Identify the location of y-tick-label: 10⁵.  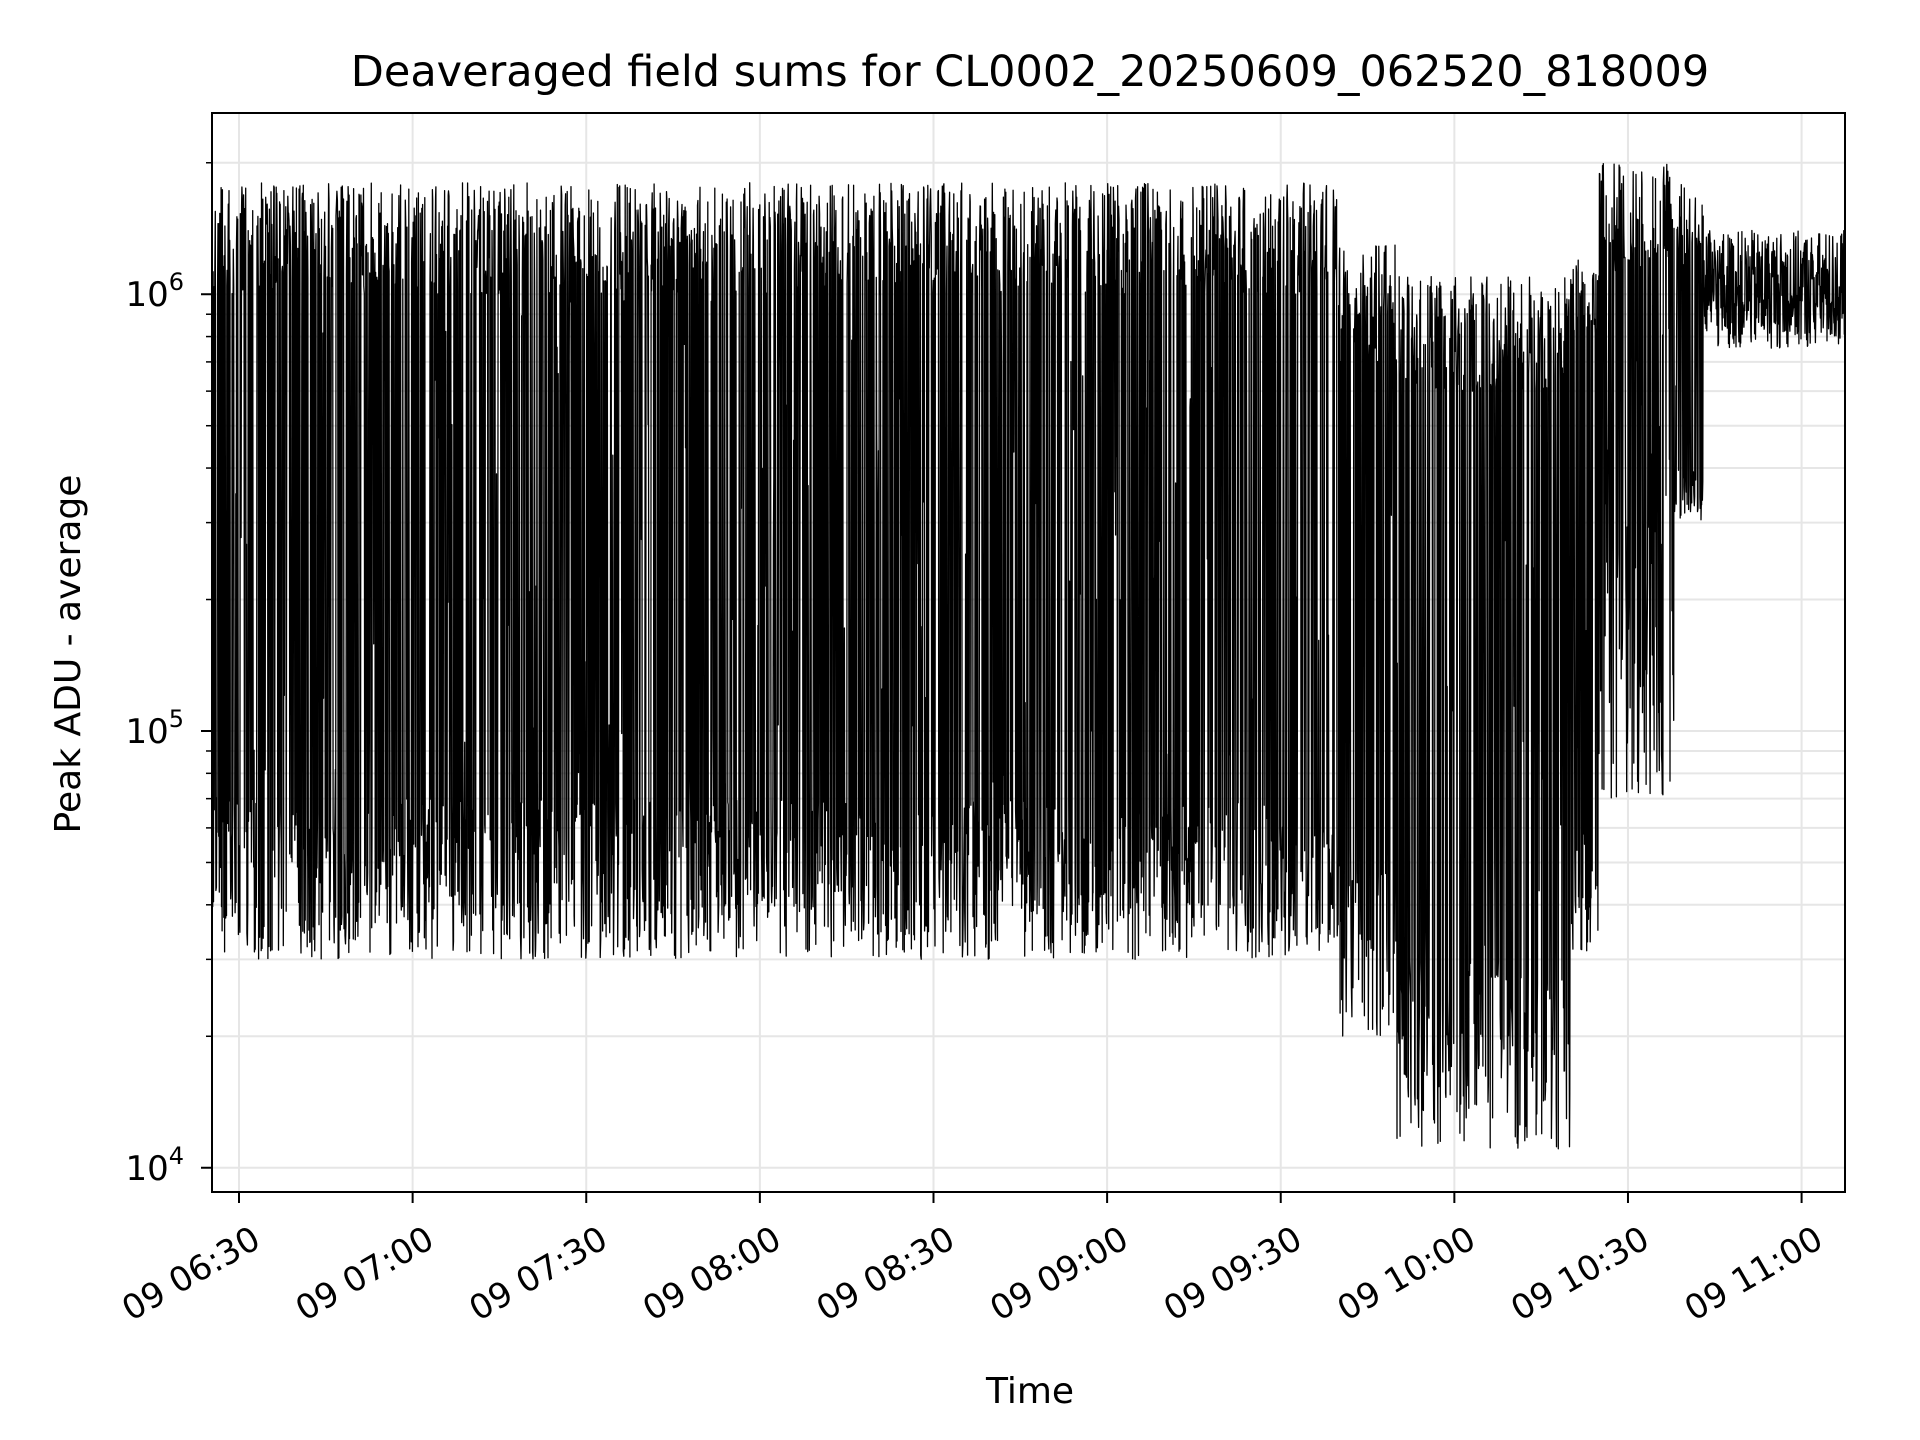
(154, 728).